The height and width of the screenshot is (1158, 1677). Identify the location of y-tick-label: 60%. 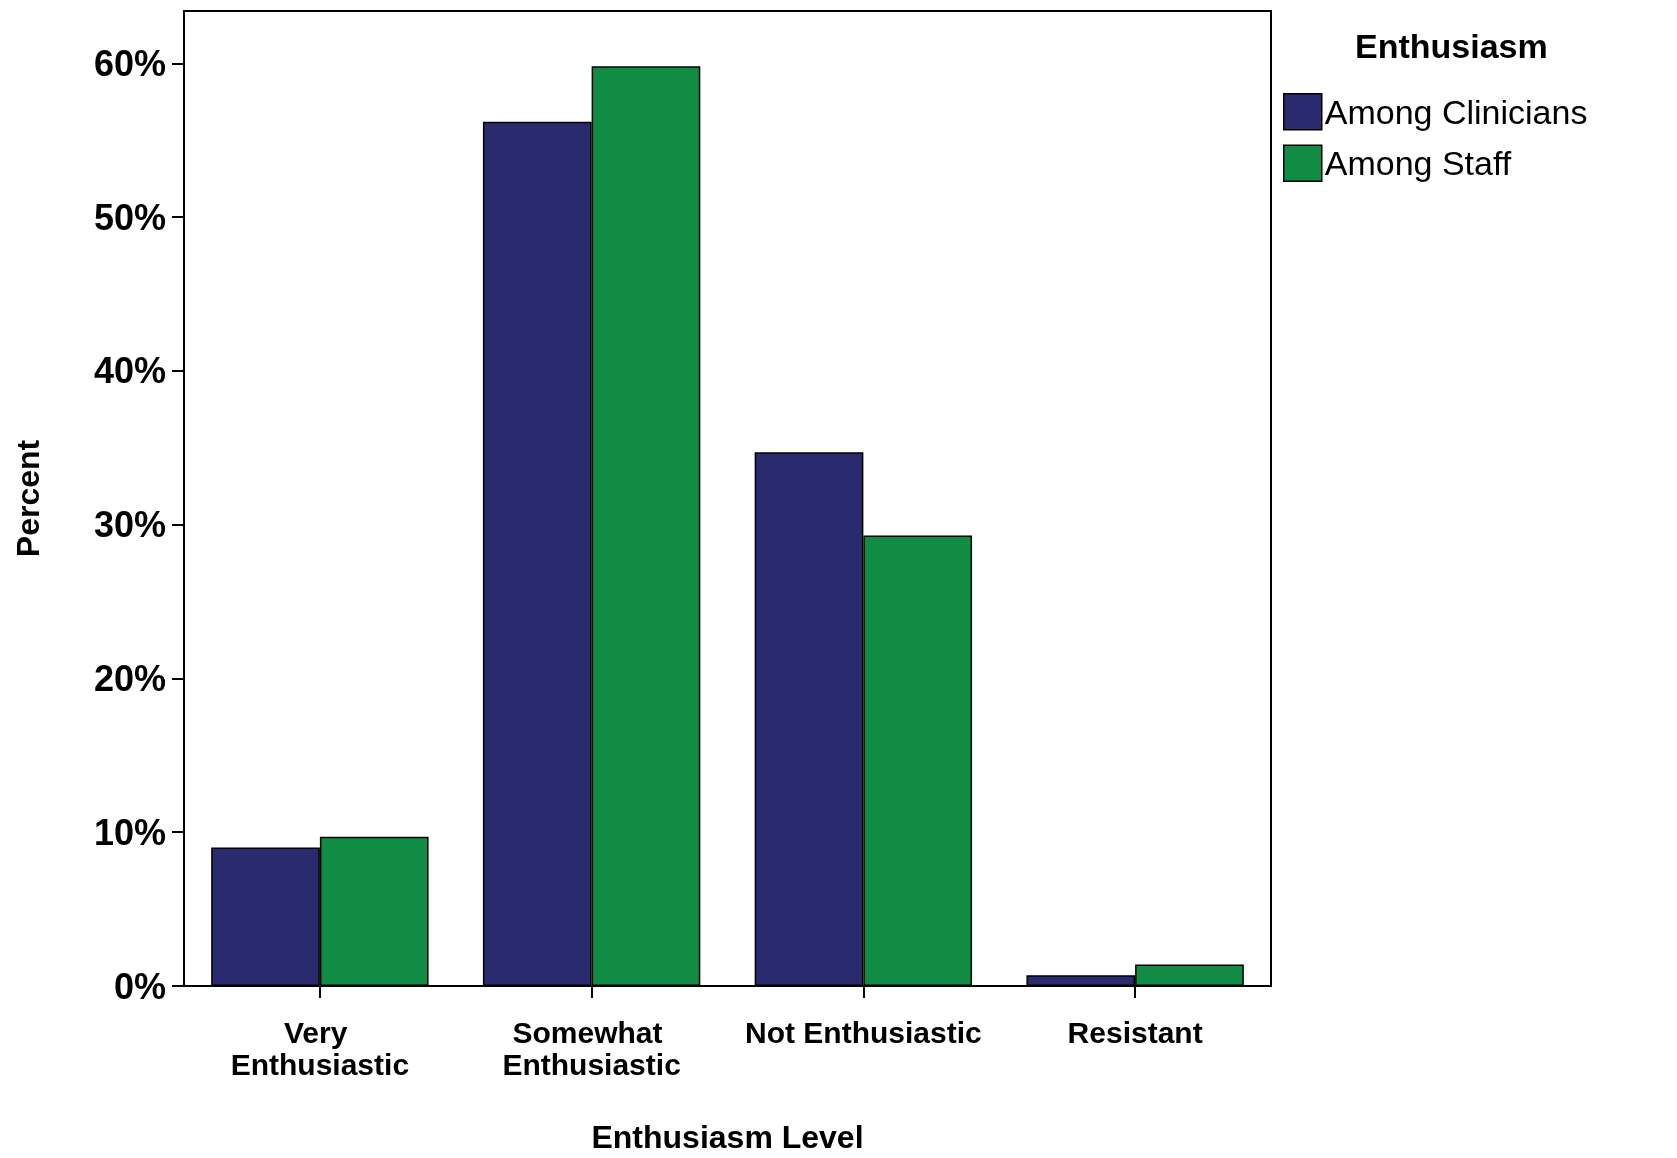
(129, 63).